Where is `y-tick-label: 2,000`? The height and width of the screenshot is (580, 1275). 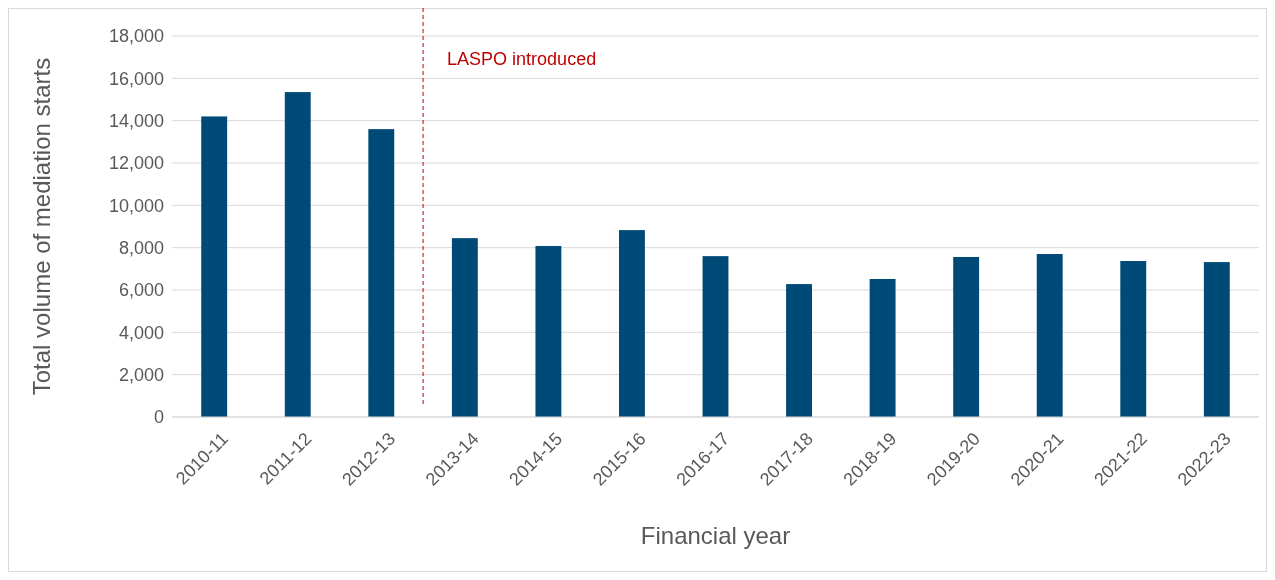
y-tick-label: 2,000 is located at coordinates (141, 374).